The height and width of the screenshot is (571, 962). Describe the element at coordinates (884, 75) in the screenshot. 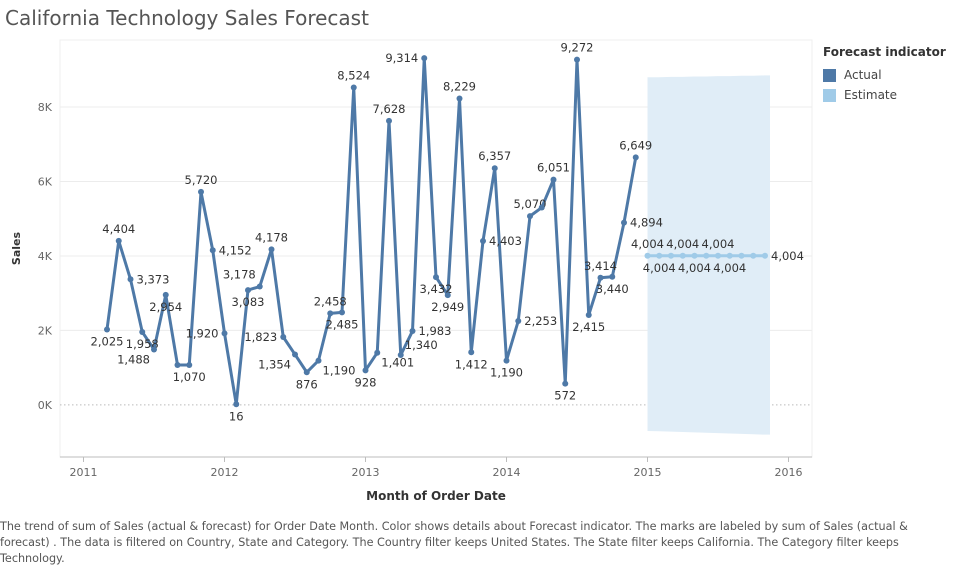

I see `legend-item-actual: Actual` at that location.